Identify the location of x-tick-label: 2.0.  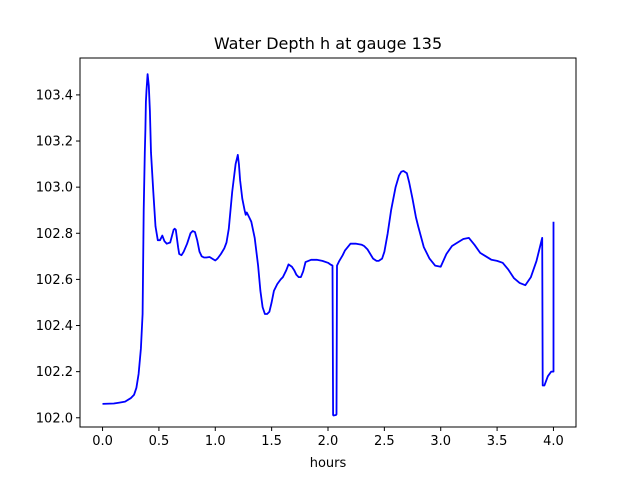
(328, 441).